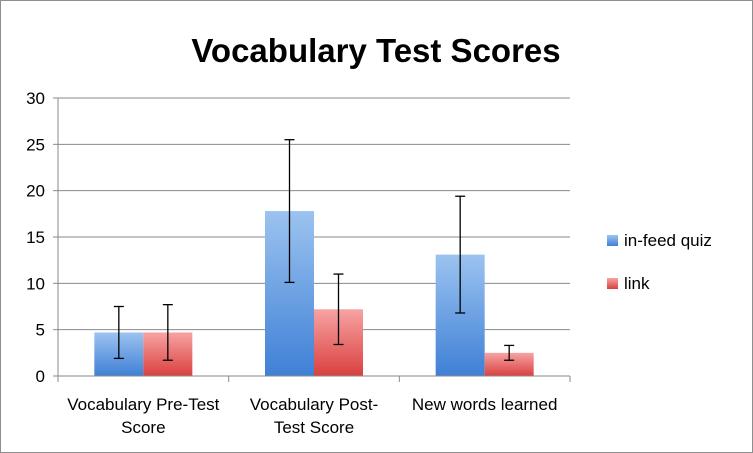 This screenshot has width=753, height=453. What do you see at coordinates (637, 283) in the screenshot?
I see `legend-label: link` at bounding box center [637, 283].